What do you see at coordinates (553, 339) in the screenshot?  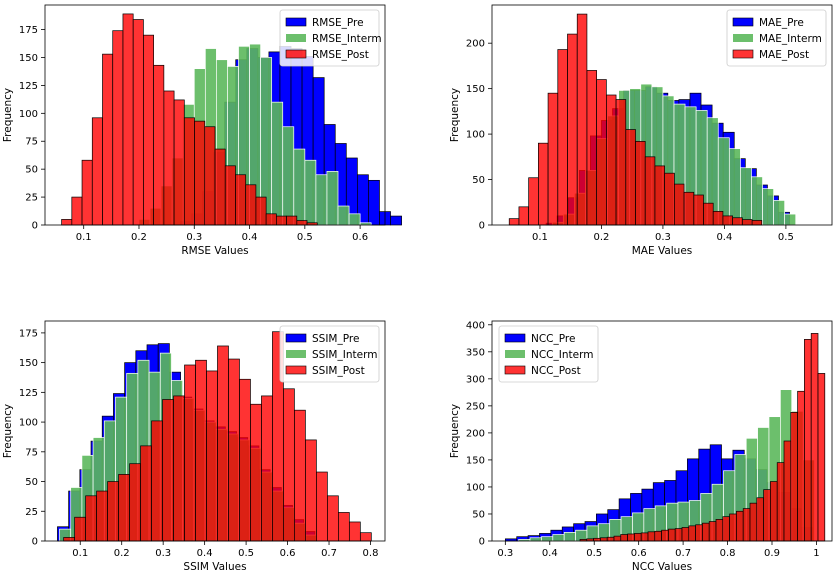 I see `legend-label-pre: NCC_Pre` at bounding box center [553, 339].